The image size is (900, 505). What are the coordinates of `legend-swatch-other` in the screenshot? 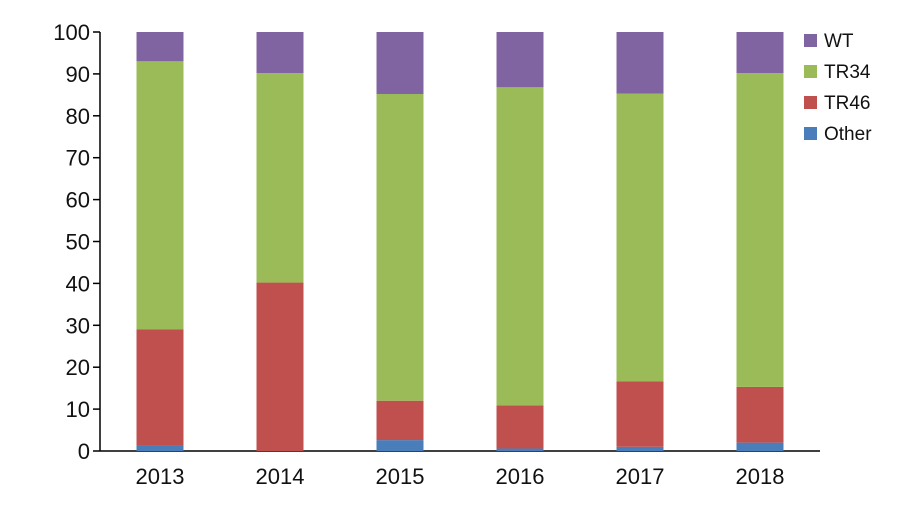 It's located at (810, 133).